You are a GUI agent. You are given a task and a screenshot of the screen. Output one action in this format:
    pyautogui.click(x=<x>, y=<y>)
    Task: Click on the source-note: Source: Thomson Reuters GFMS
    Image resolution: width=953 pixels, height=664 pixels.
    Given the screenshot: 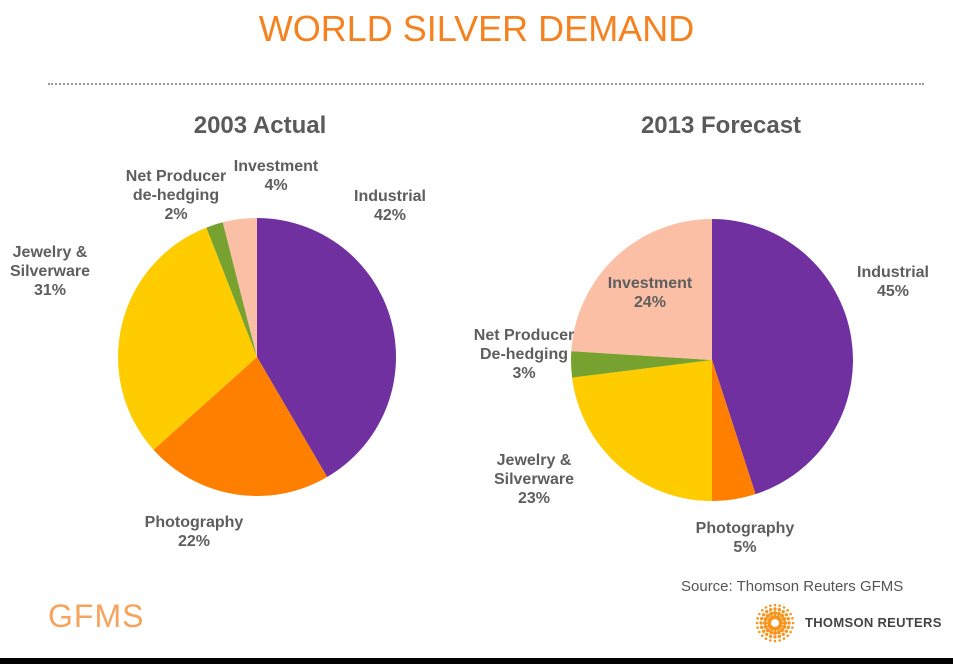 What is the action you would take?
    pyautogui.click(x=792, y=586)
    